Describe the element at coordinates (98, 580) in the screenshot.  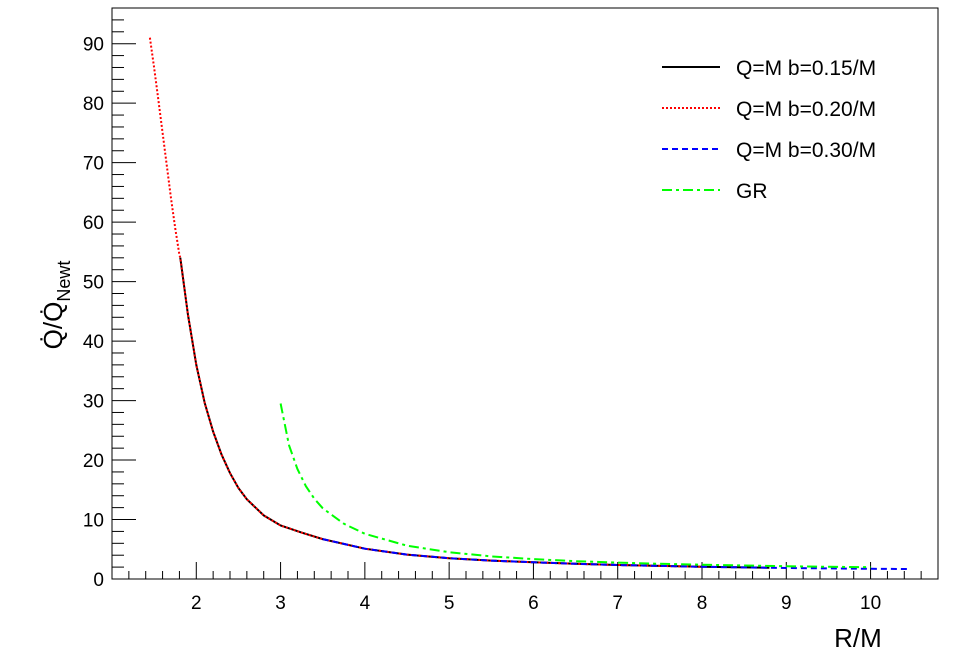
I see `y-tick-label: 0` at that location.